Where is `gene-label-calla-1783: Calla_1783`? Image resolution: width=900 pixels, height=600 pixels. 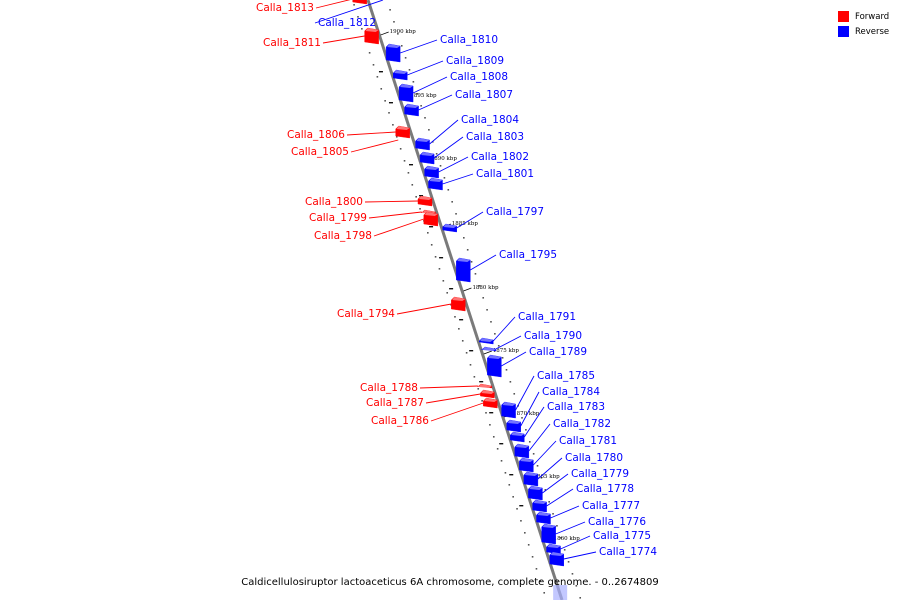 gene-label-calla-1783: Calla_1783 is located at coordinates (576, 407).